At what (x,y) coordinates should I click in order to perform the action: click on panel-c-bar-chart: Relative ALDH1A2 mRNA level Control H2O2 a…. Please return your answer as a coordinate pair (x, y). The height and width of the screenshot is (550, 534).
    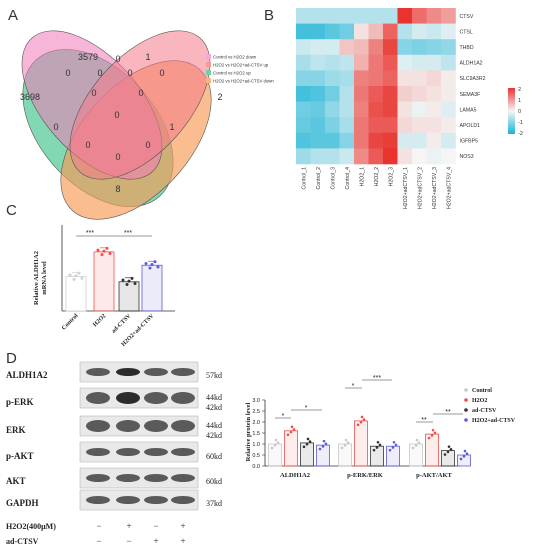
    Looking at the image, I should click on (104, 286).